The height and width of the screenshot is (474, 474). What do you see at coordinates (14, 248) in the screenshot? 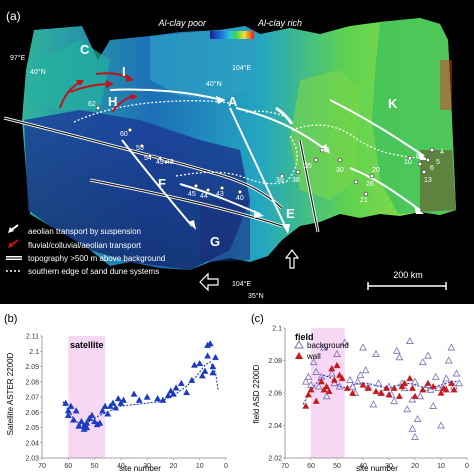
I see `legend-icons` at bounding box center [14, 248].